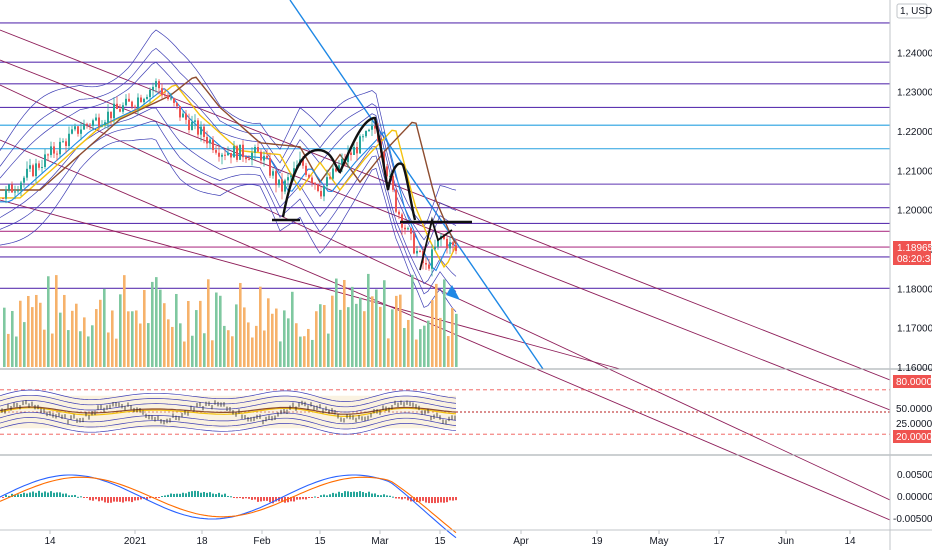  What do you see at coordinates (903, 11) in the screenshot?
I see `currency-prefix: 1` at bounding box center [903, 11].